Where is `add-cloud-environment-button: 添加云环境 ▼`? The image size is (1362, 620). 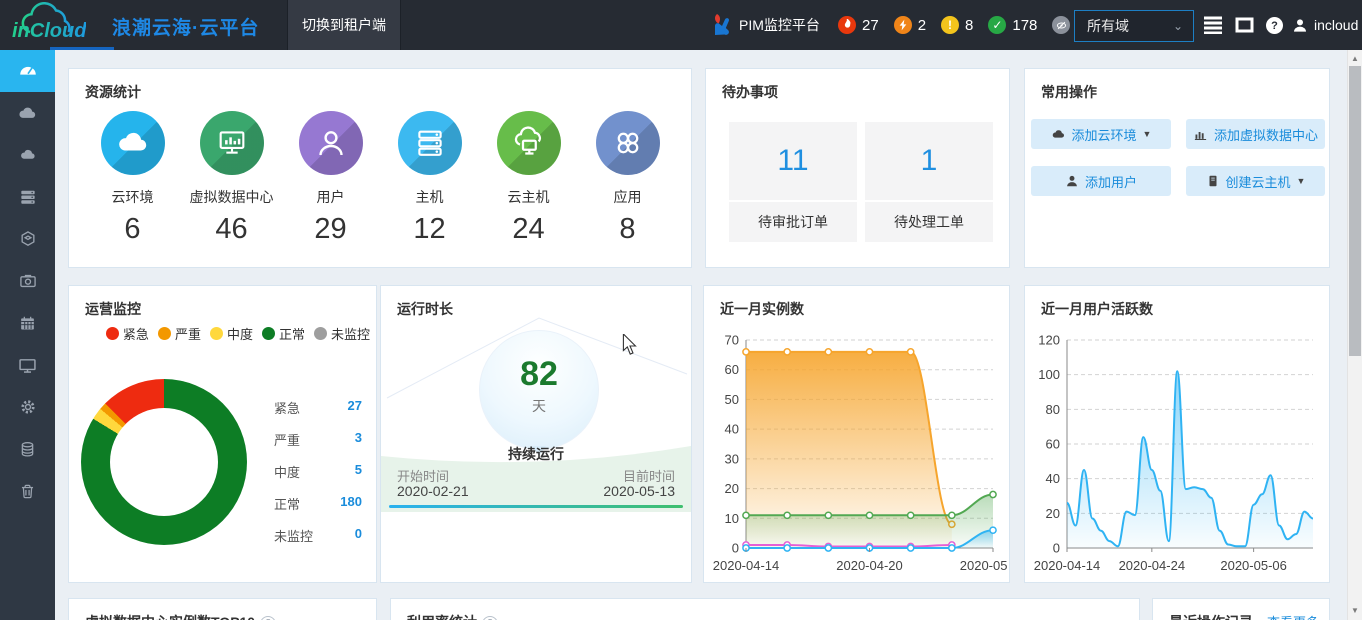
add-cloud-environment-button: 添加云环境 ▼ is located at coordinates (1101, 134).